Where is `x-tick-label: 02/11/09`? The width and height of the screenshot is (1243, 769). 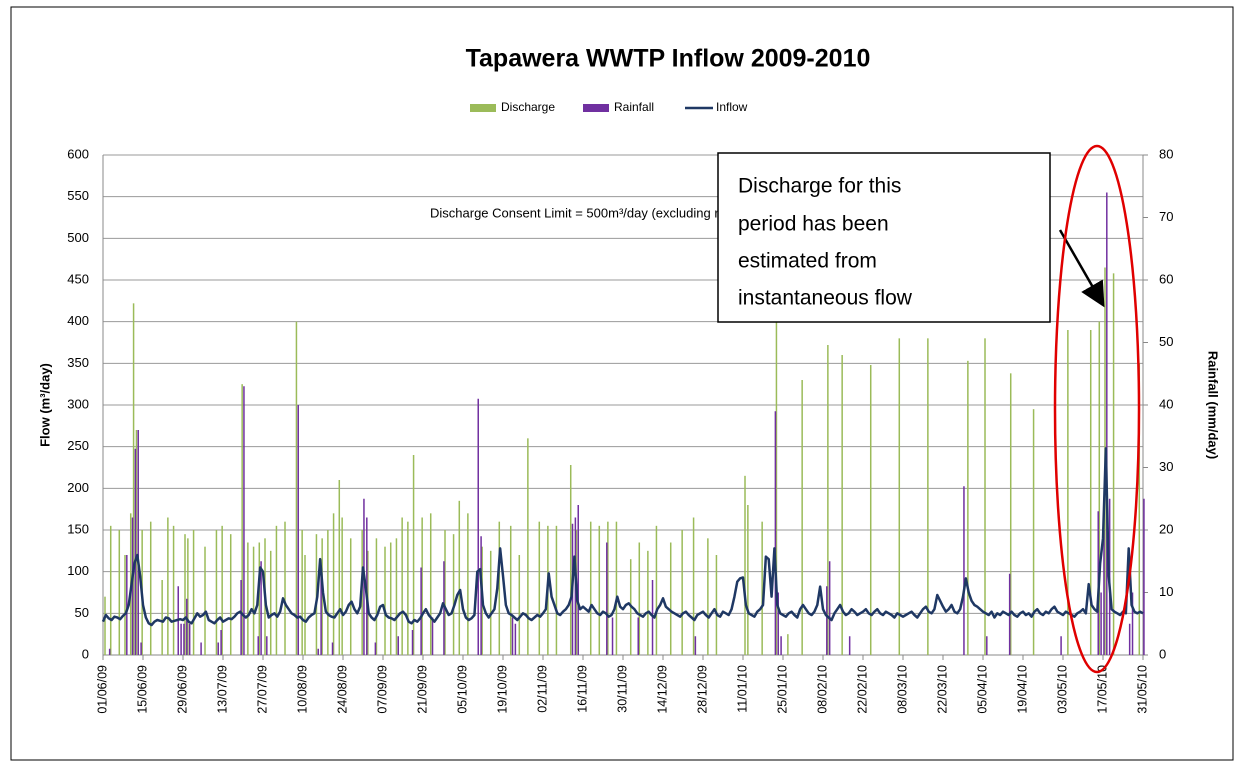
x-tick-label: 02/11/09 is located at coordinates (542, 689).